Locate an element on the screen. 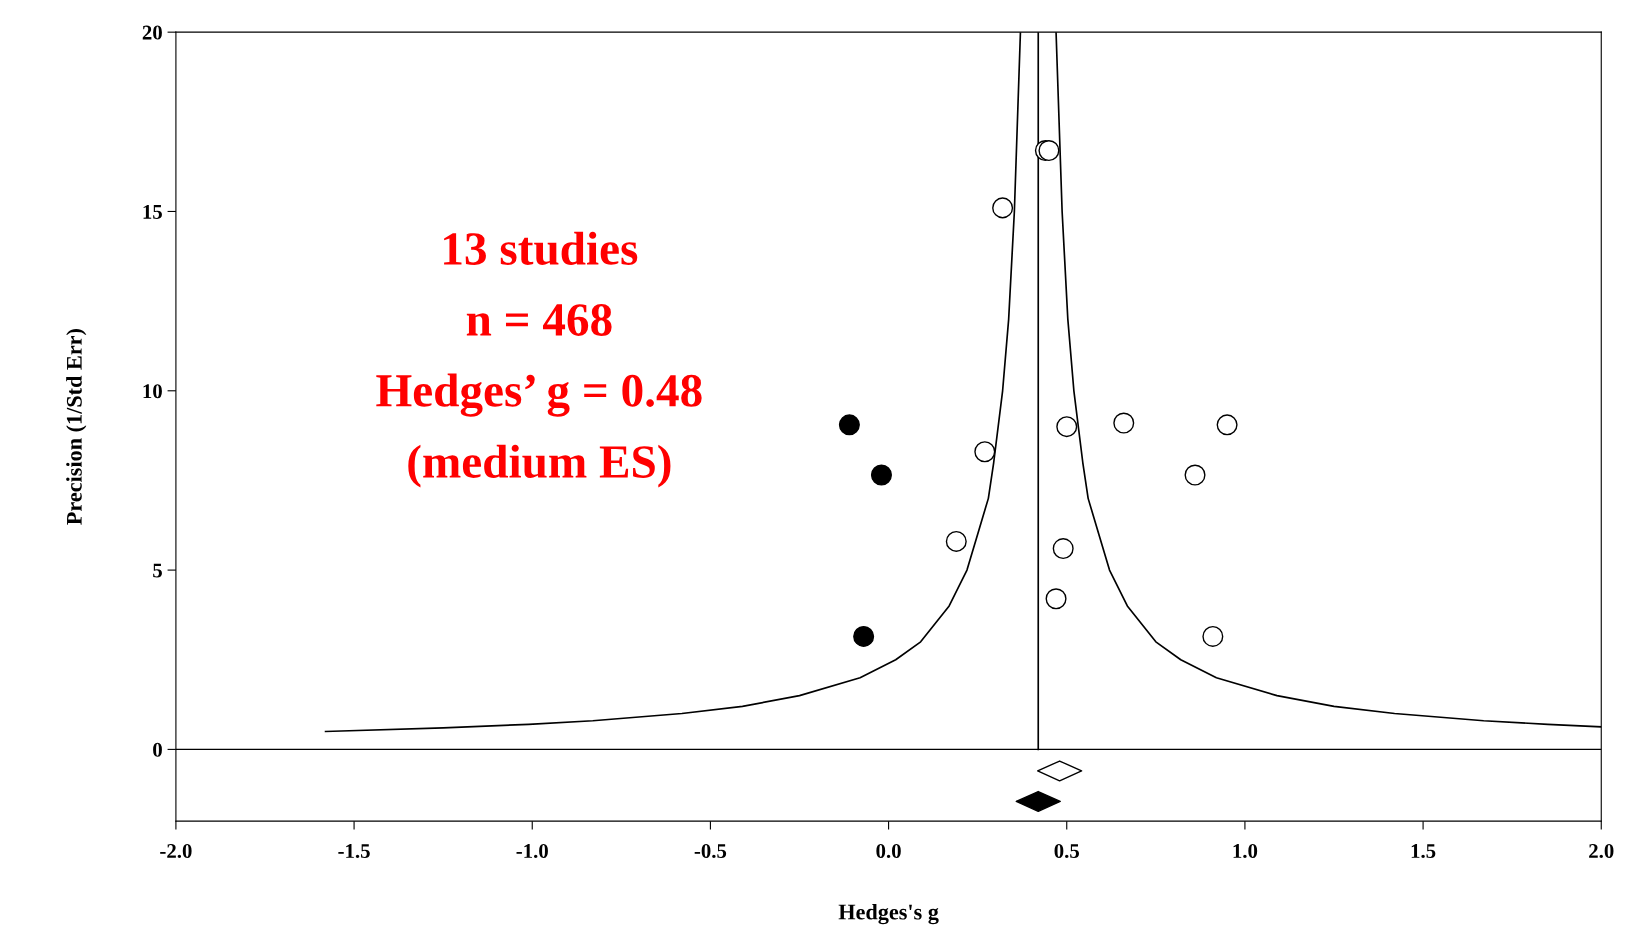 This screenshot has width=1644, height=946. x-axis-title: Hedges's g is located at coordinates (888, 914).